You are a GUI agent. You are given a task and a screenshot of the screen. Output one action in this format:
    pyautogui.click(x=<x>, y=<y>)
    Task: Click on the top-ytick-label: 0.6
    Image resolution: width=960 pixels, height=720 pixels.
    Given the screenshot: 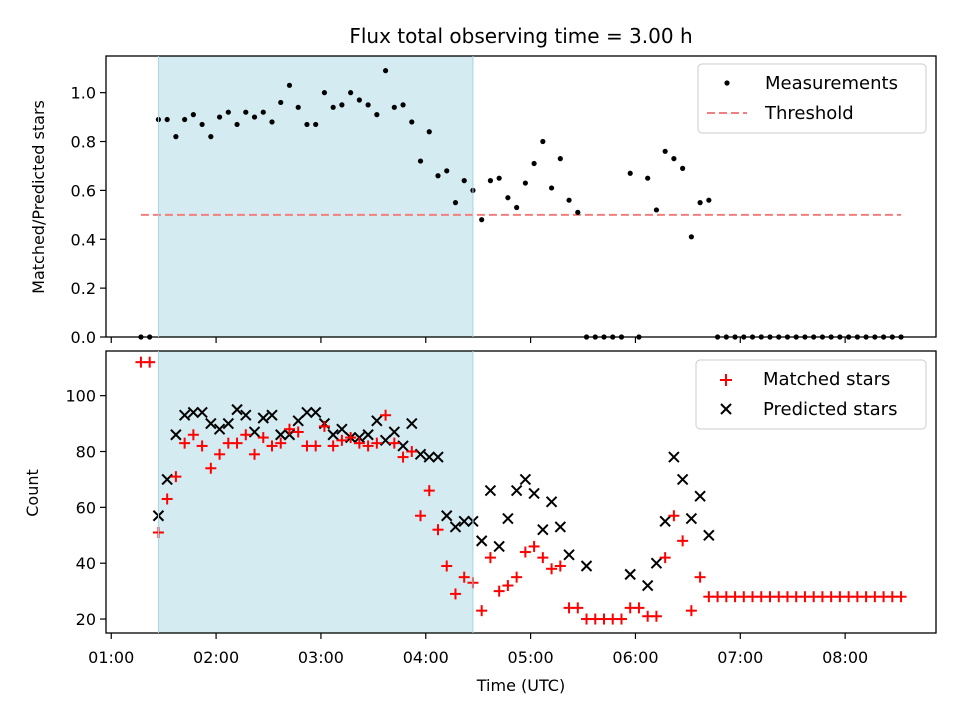 What is the action you would take?
    pyautogui.click(x=83, y=190)
    